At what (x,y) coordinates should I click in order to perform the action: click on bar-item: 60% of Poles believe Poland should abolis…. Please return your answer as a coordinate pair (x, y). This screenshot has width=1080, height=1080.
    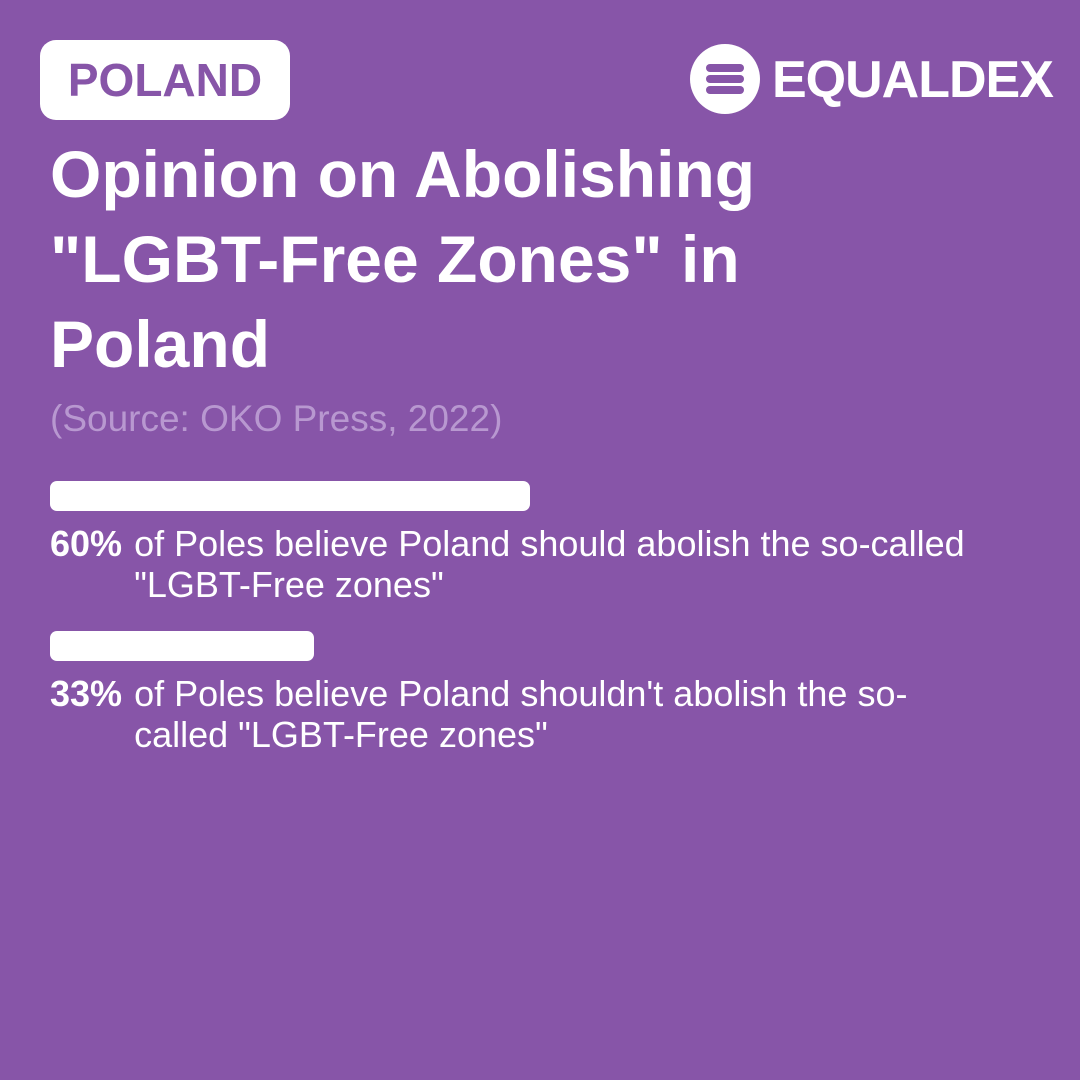
    Looking at the image, I should click on (540, 543).